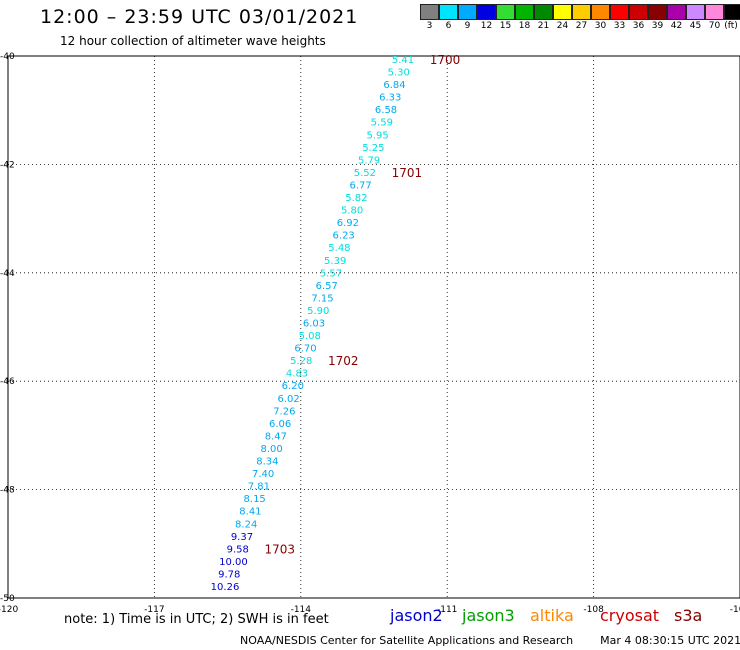  What do you see at coordinates (735, 610) in the screenshot?
I see `lon-tick-label: -105` at bounding box center [735, 610].